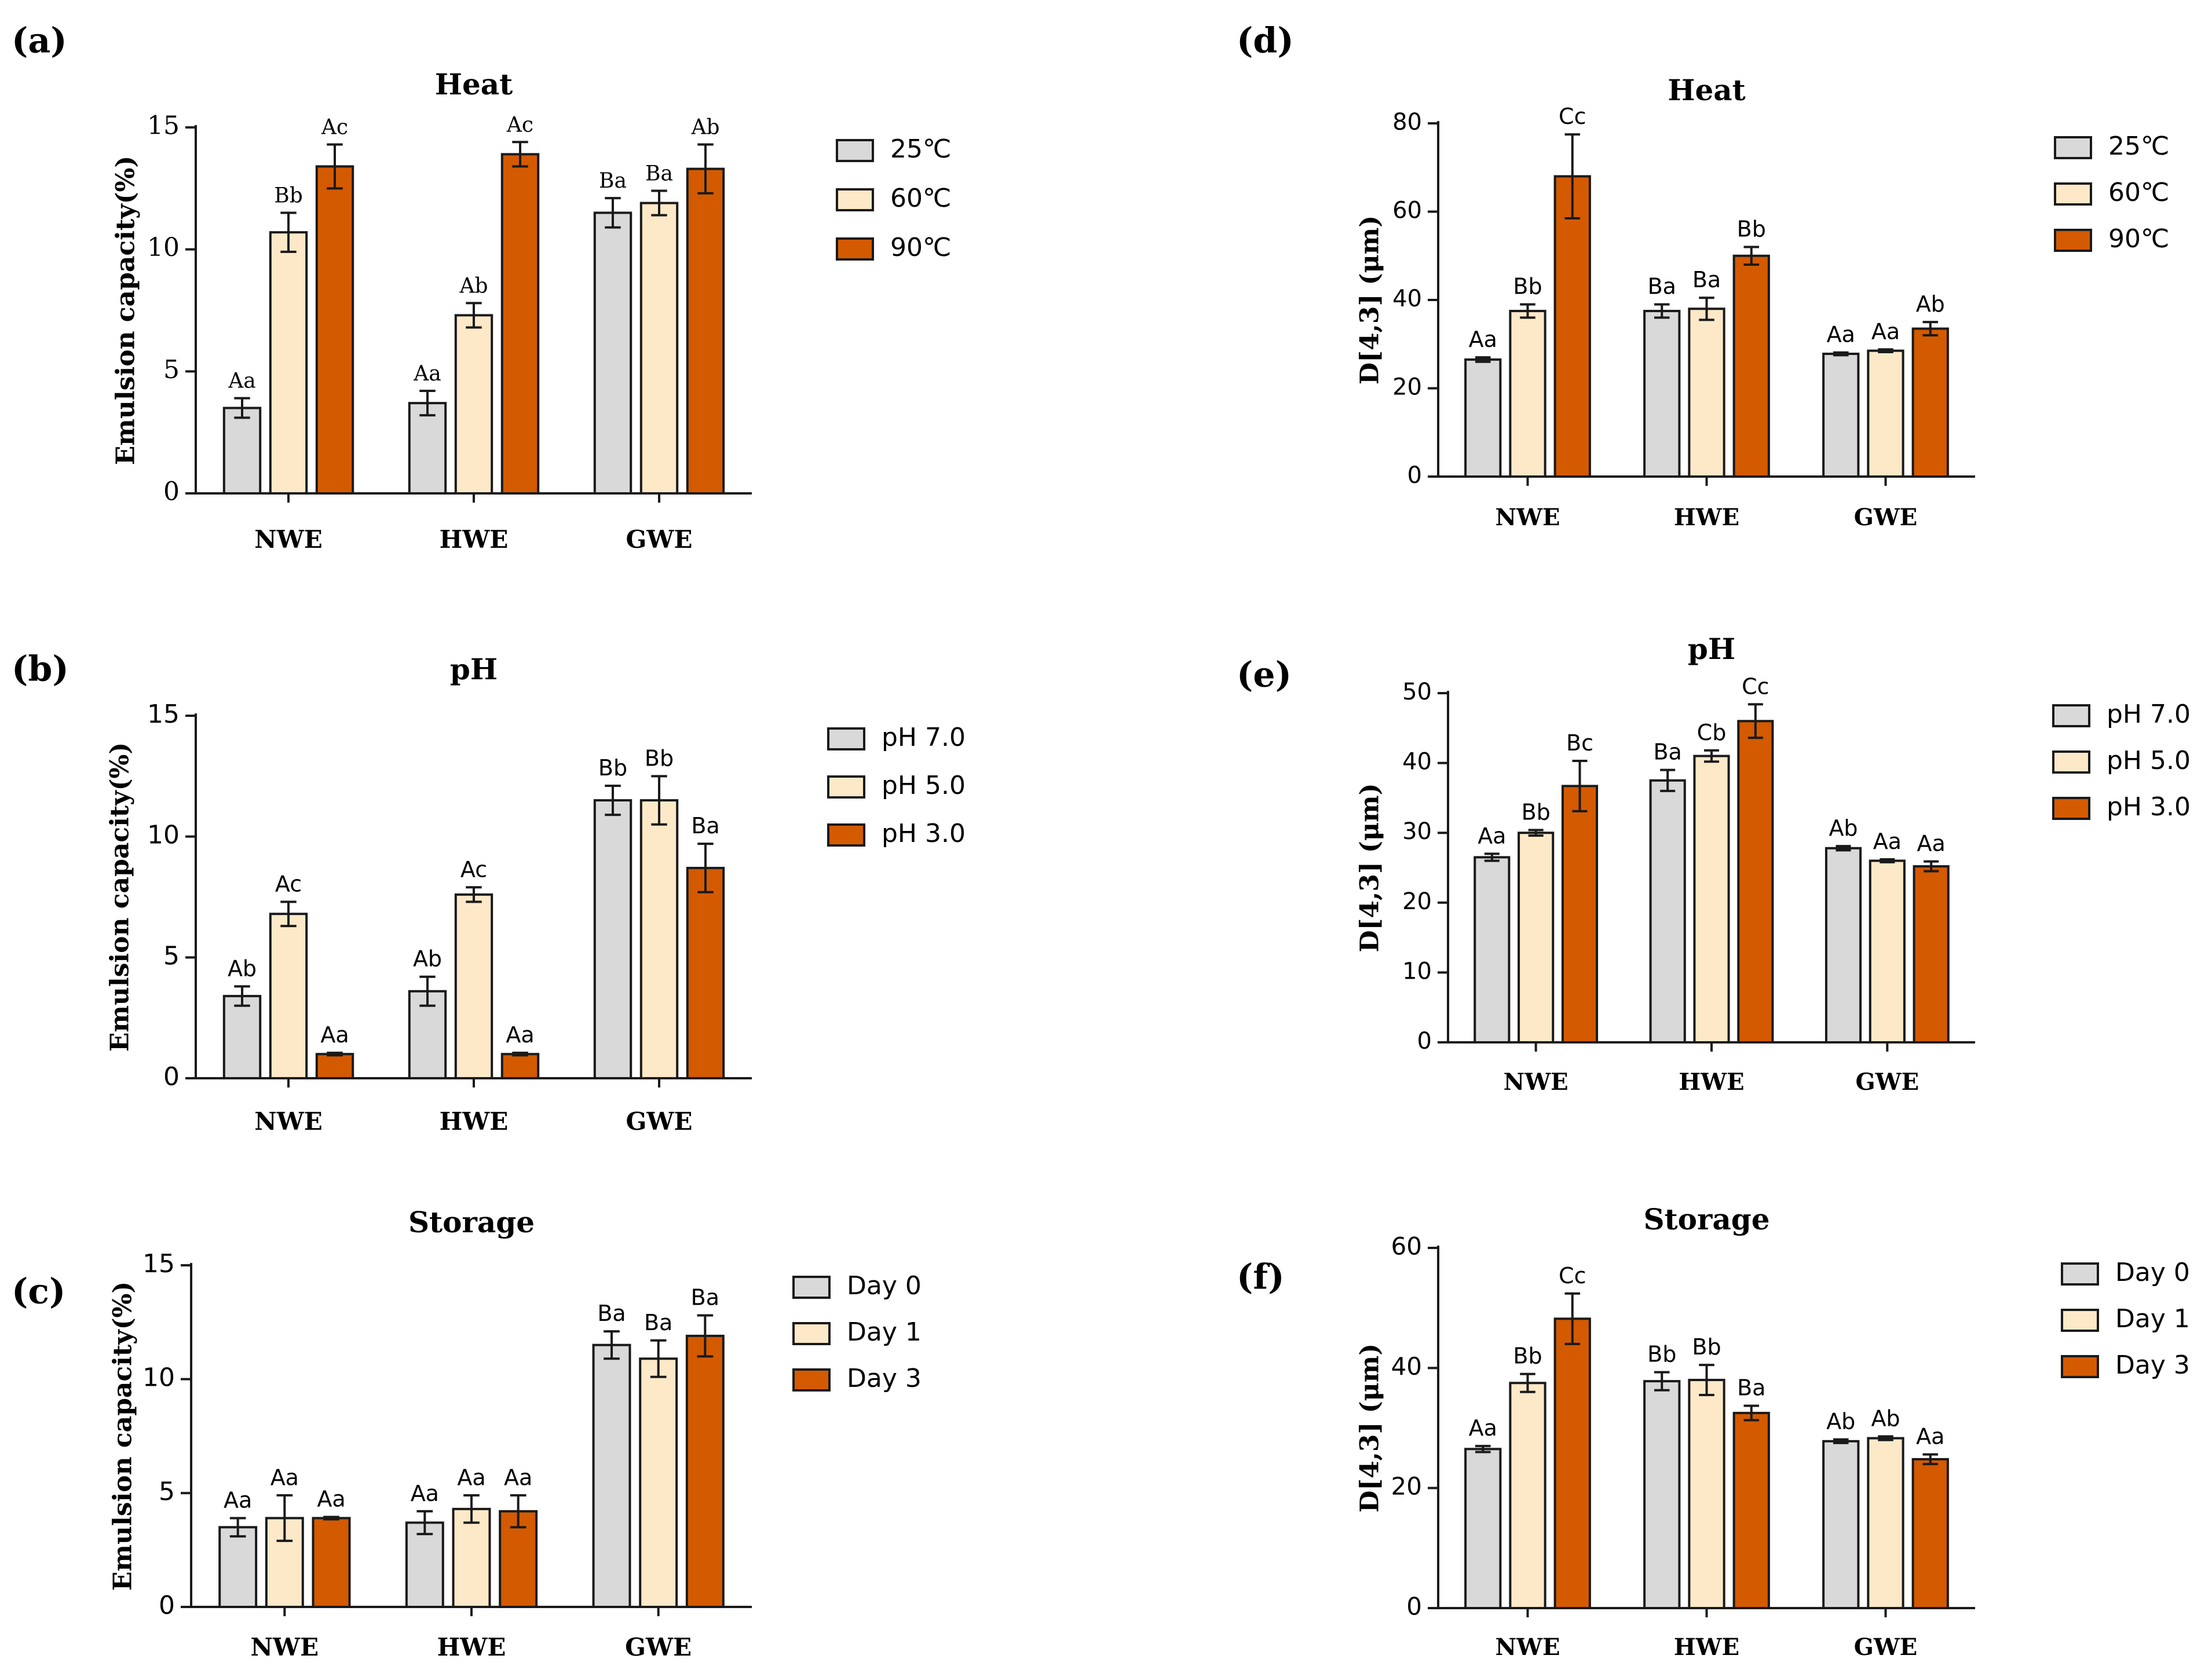 The height and width of the screenshot is (1666, 2212). I want to click on y-tick-label: 0, so click(1414, 475).